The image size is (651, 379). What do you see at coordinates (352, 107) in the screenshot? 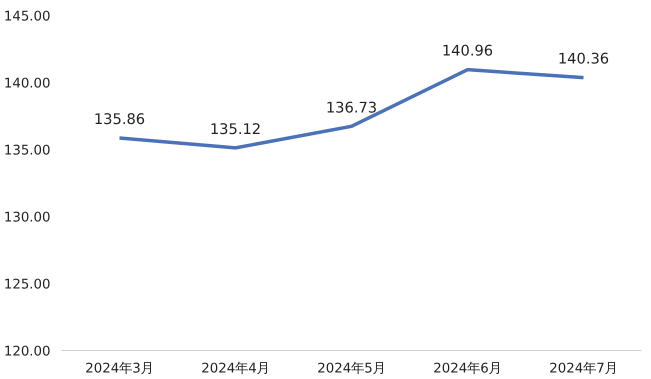
I see `text: 136.73` at bounding box center [352, 107].